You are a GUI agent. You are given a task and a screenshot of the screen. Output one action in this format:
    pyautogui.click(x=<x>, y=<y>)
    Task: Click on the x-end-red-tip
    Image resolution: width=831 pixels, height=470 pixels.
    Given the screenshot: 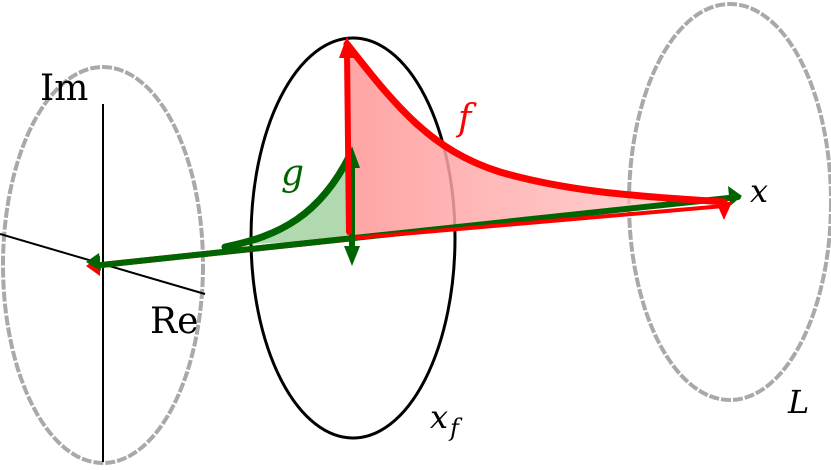 What is the action you would take?
    pyautogui.click(x=724, y=211)
    